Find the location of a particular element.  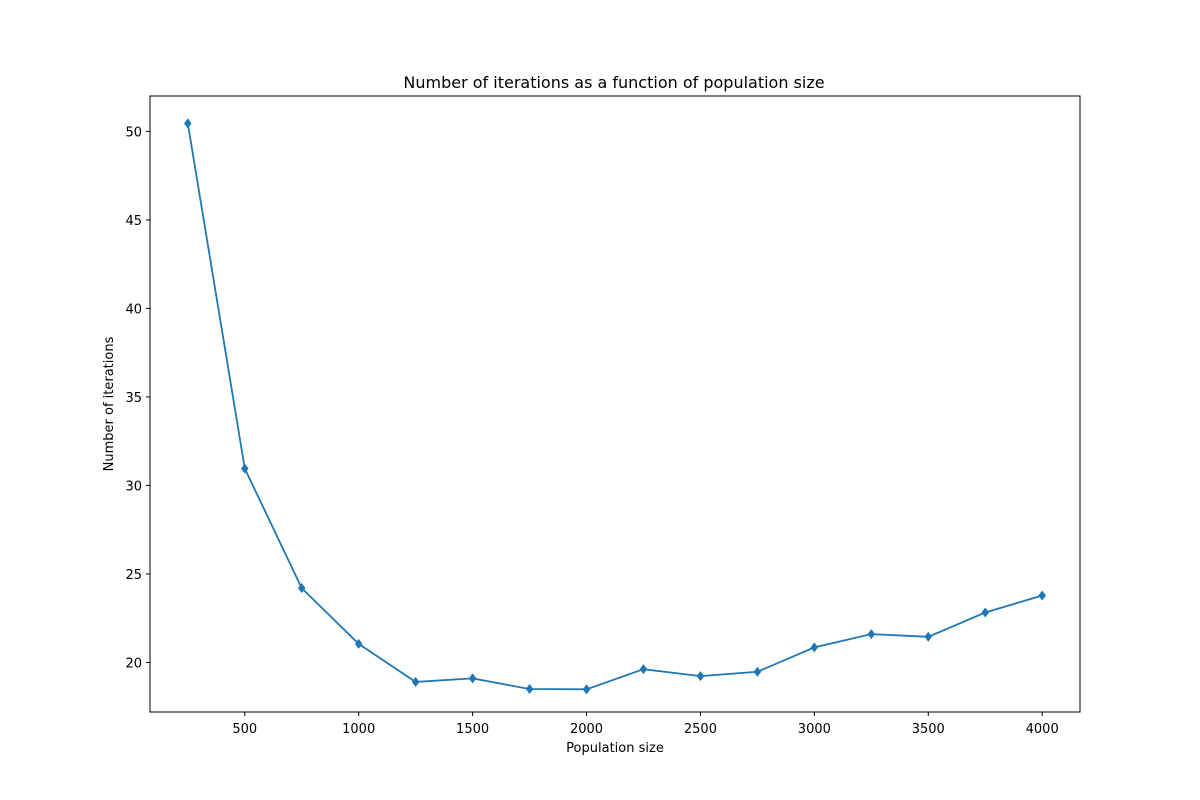

x-tick-label: 1000 is located at coordinates (358, 729).